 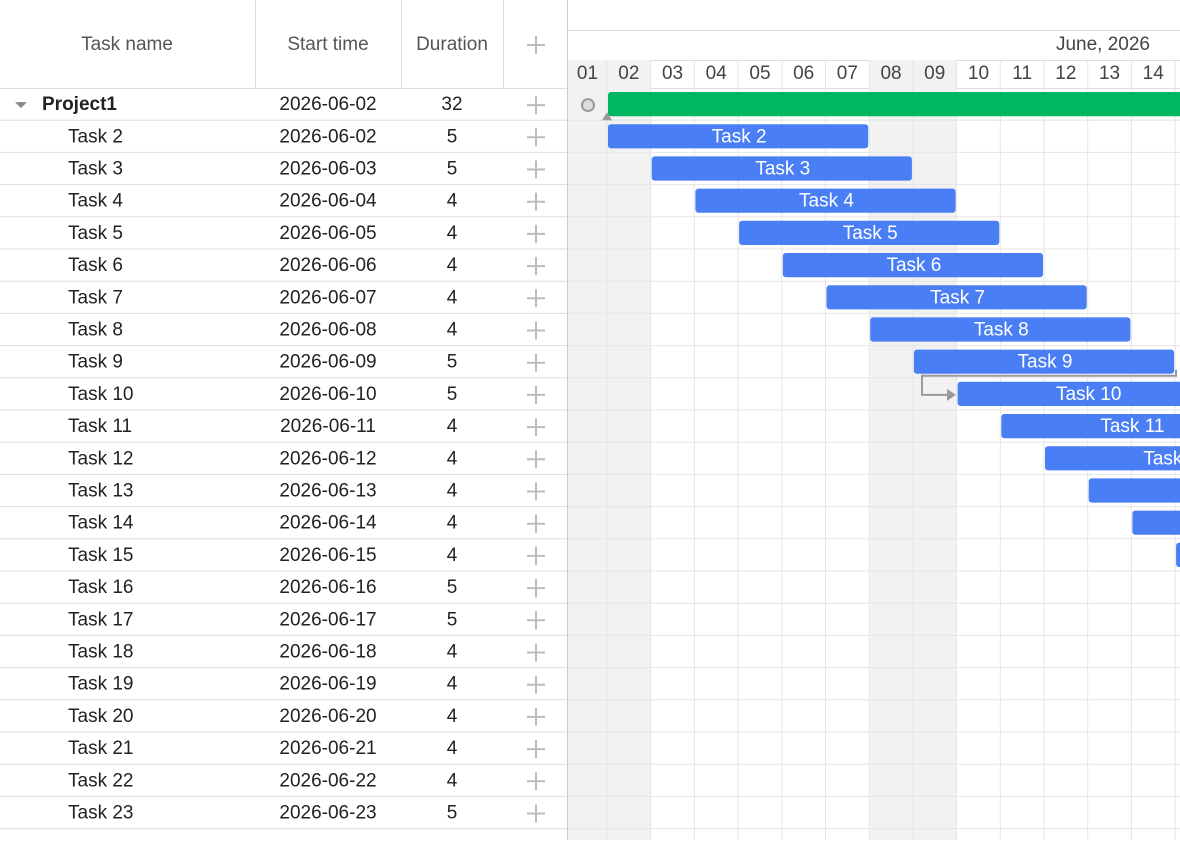 What do you see at coordinates (95, 362) in the screenshot?
I see `task-name: Task 9` at bounding box center [95, 362].